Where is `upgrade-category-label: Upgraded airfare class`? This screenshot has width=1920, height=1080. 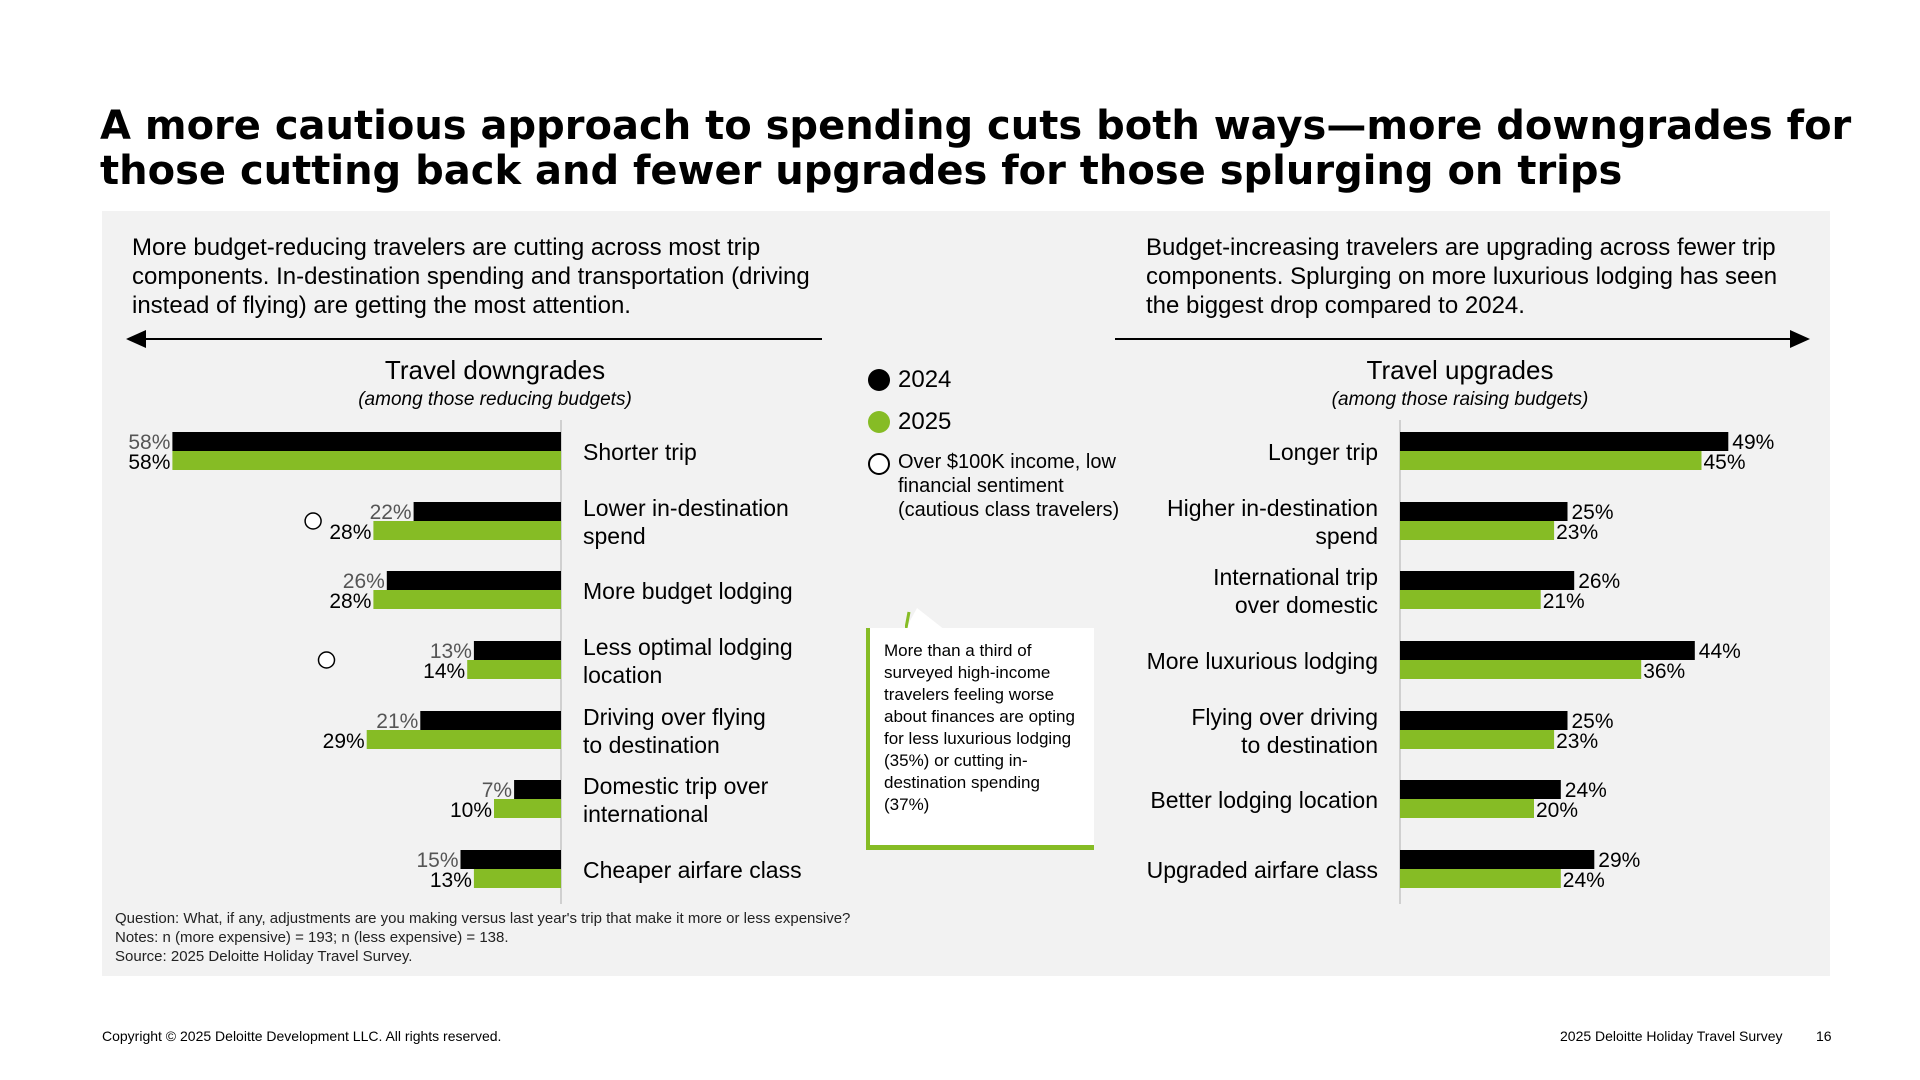 upgrade-category-label: Upgraded airfare class is located at coordinates (1262, 870).